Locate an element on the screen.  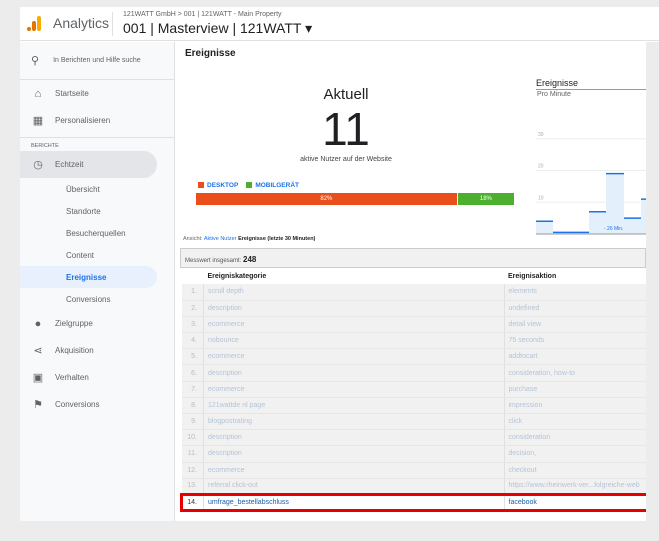
event-action: elements is located at coordinates (574, 292).